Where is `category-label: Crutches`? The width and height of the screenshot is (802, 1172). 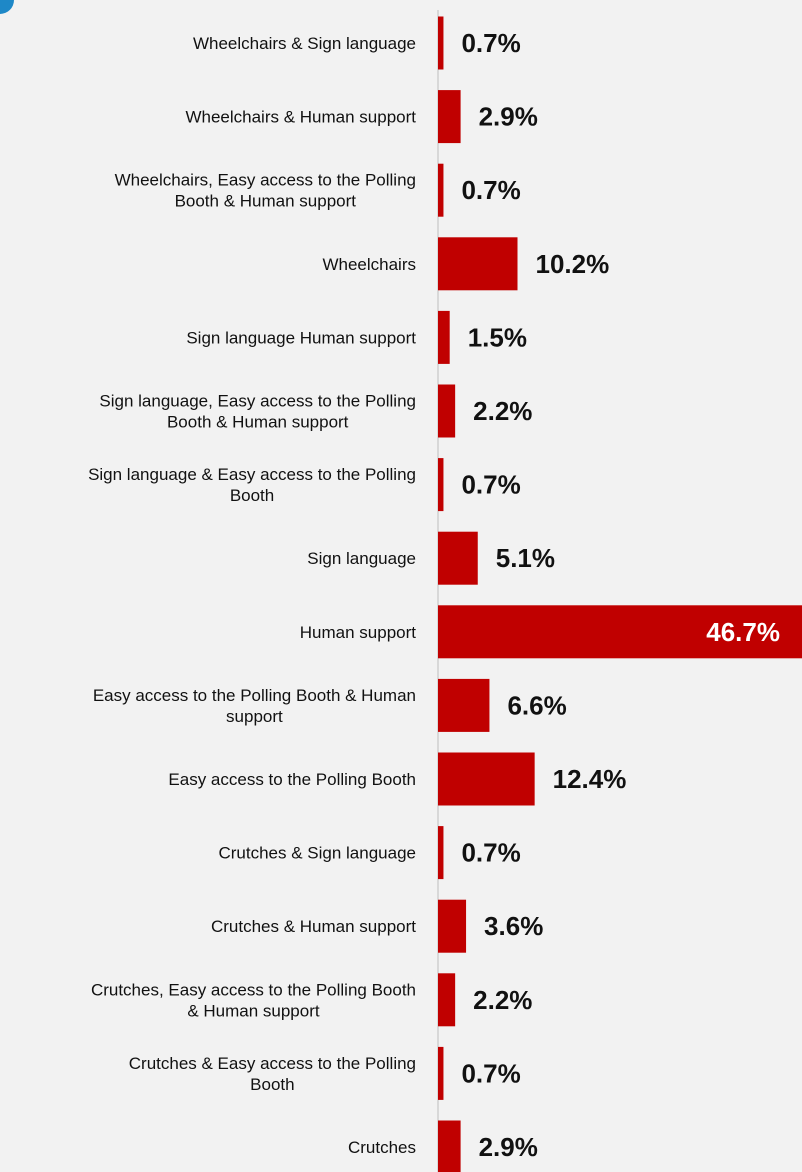
category-label: Crutches is located at coordinates (382, 1147).